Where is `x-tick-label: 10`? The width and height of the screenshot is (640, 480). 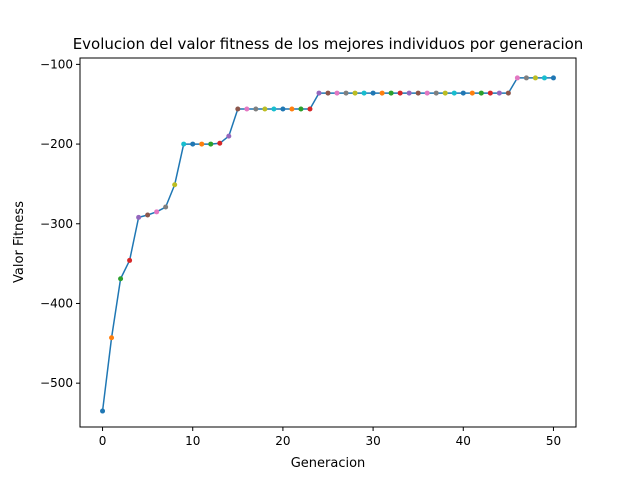 x-tick-label: 10 is located at coordinates (192, 441).